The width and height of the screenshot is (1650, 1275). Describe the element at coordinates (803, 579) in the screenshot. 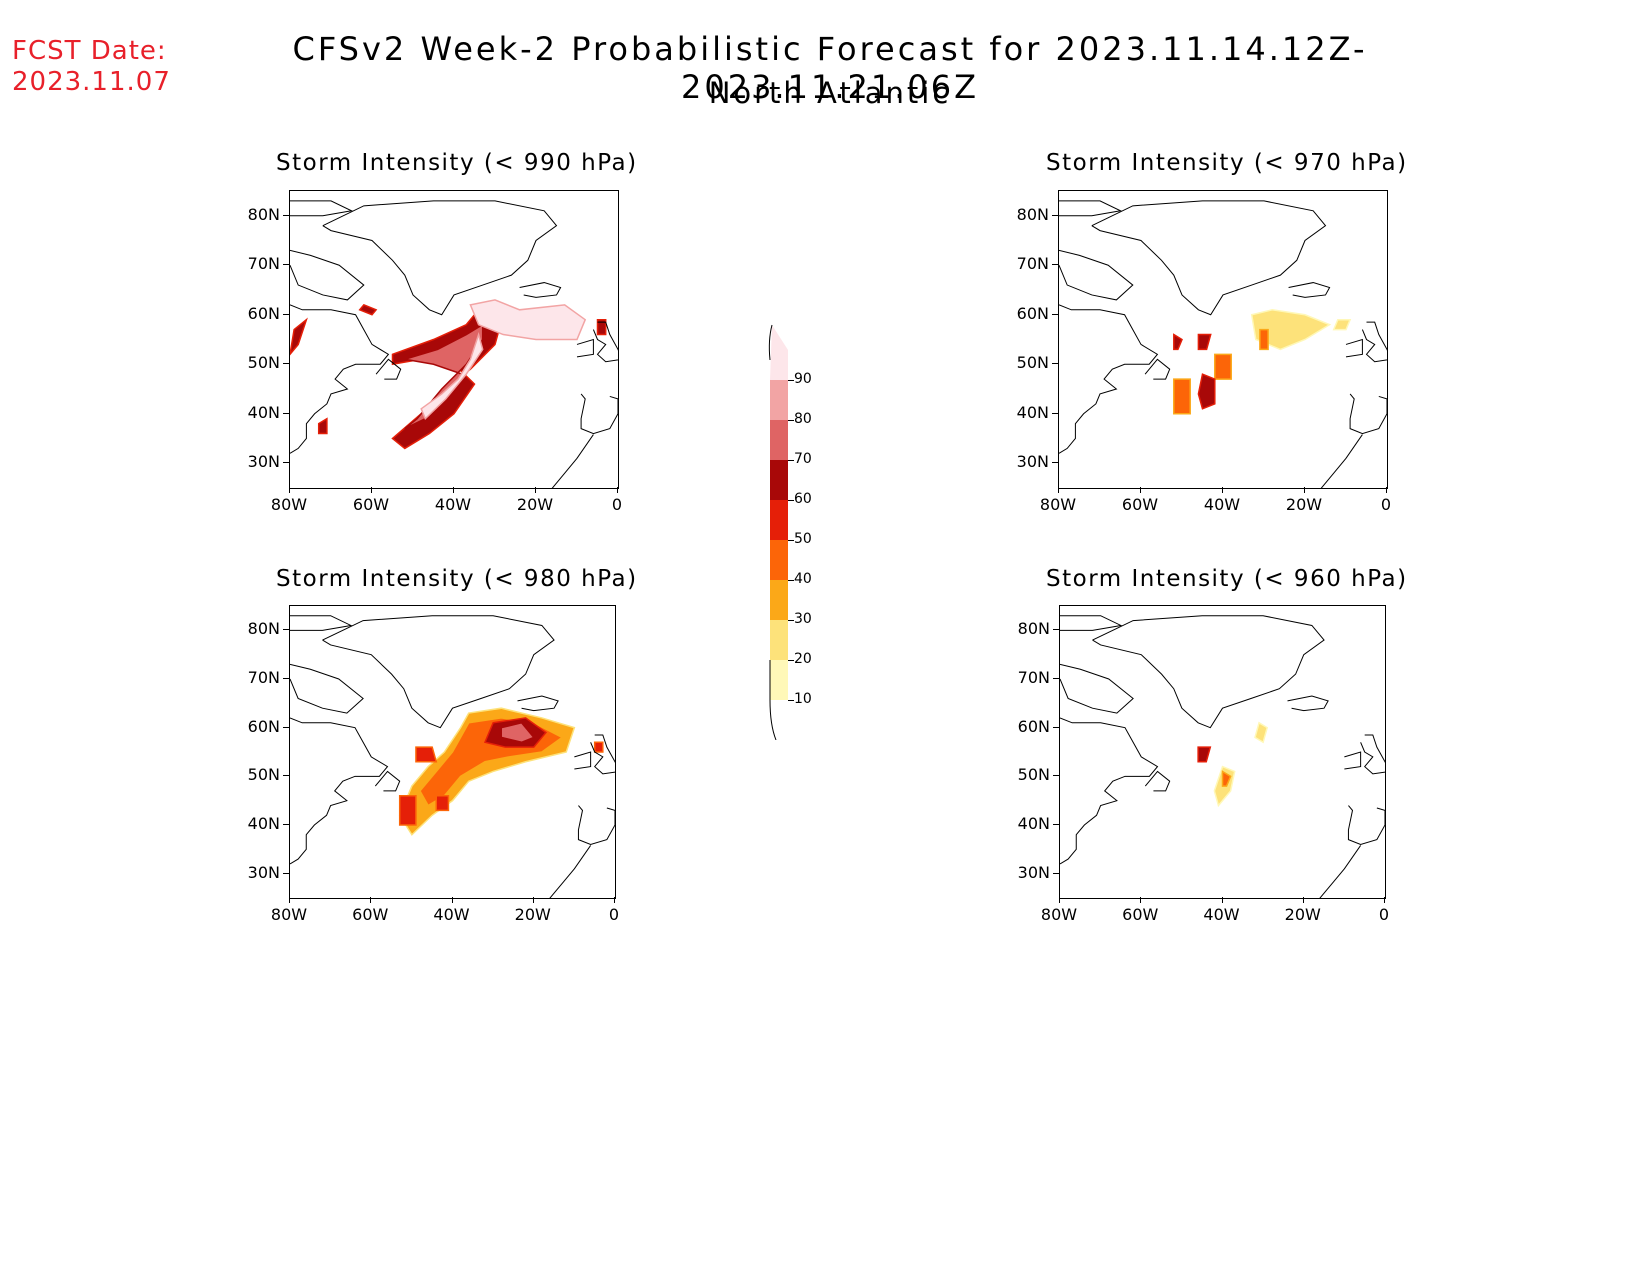

I see `colorbar-label: 40` at that location.